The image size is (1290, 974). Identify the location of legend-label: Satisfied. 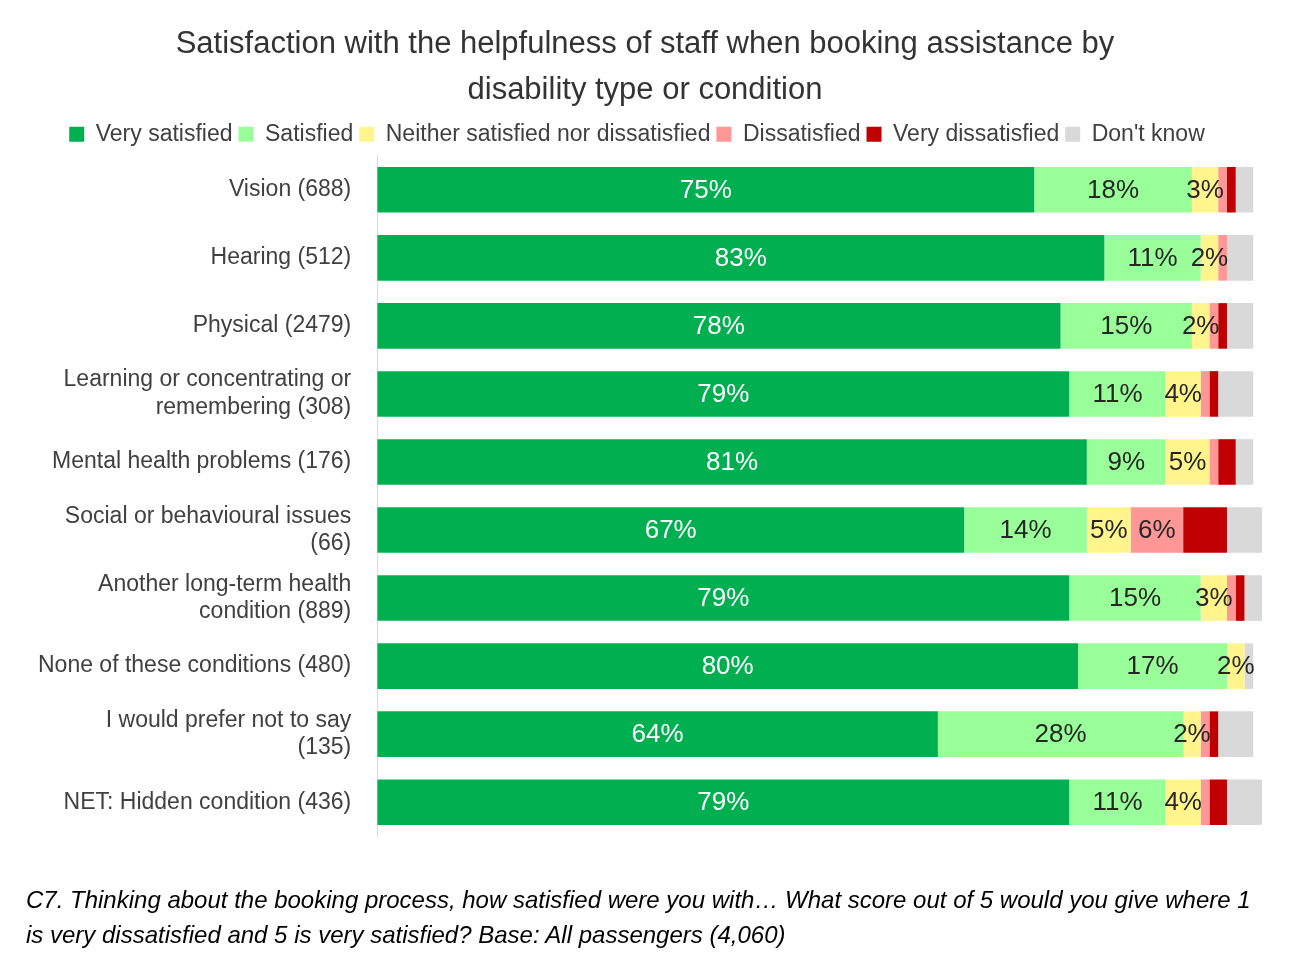
(309, 132).